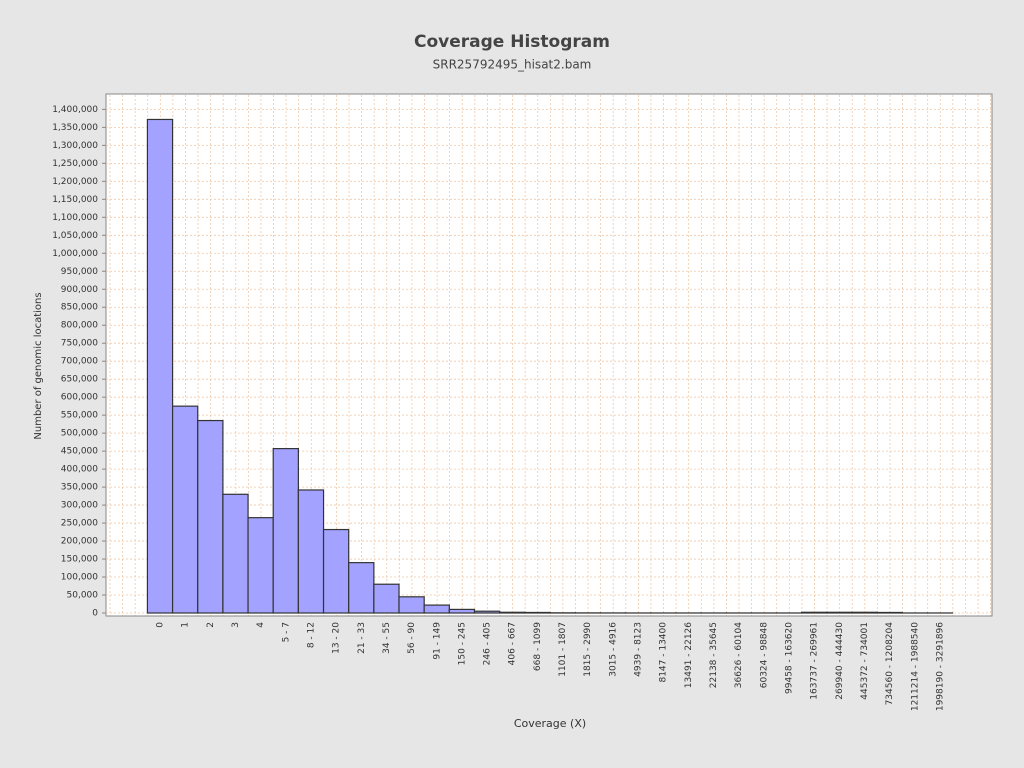 This screenshot has height=768, width=1024. Describe the element at coordinates (95, 614) in the screenshot. I see `y-tick-label: 0` at that location.